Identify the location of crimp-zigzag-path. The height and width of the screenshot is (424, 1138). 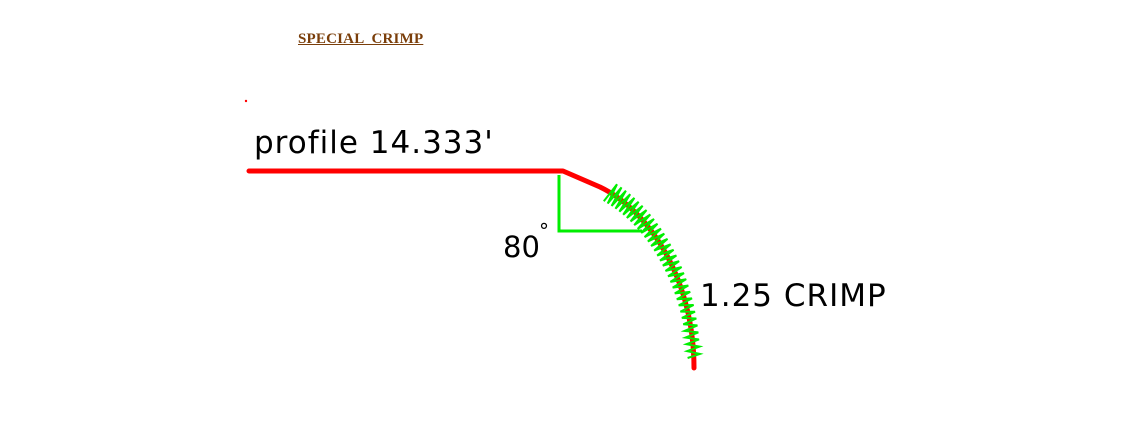
(653, 271).